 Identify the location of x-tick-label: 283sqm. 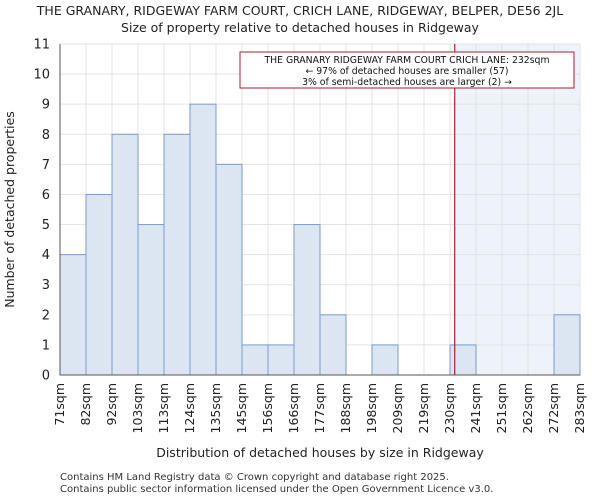
(579, 408).